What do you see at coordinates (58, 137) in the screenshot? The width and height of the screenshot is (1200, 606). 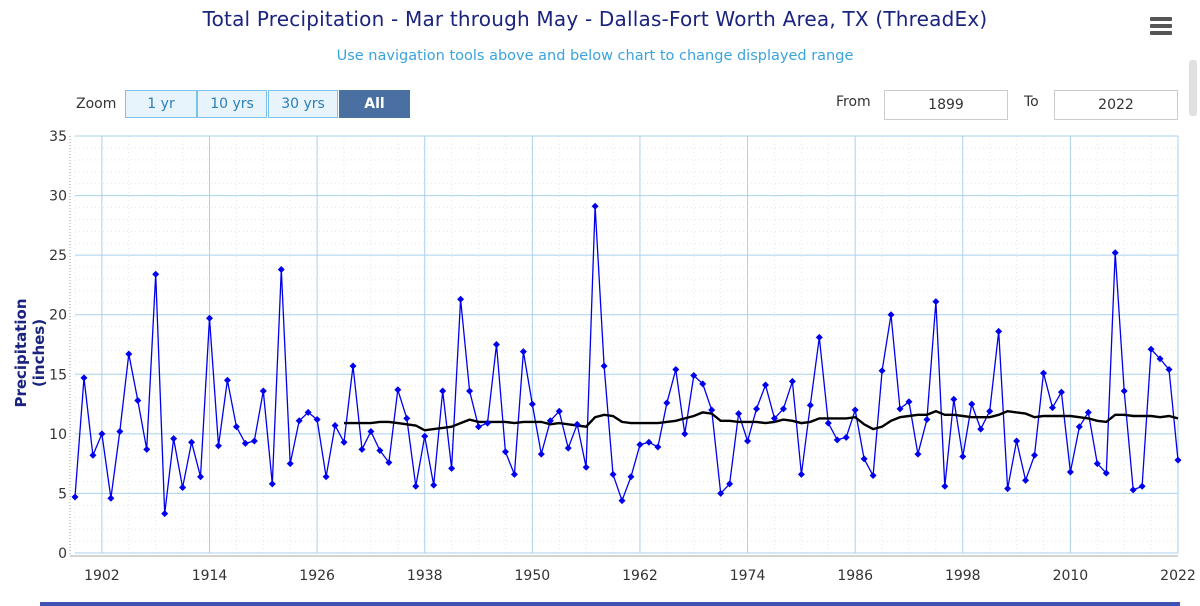 I see `y-tick-label: 35` at bounding box center [58, 137].